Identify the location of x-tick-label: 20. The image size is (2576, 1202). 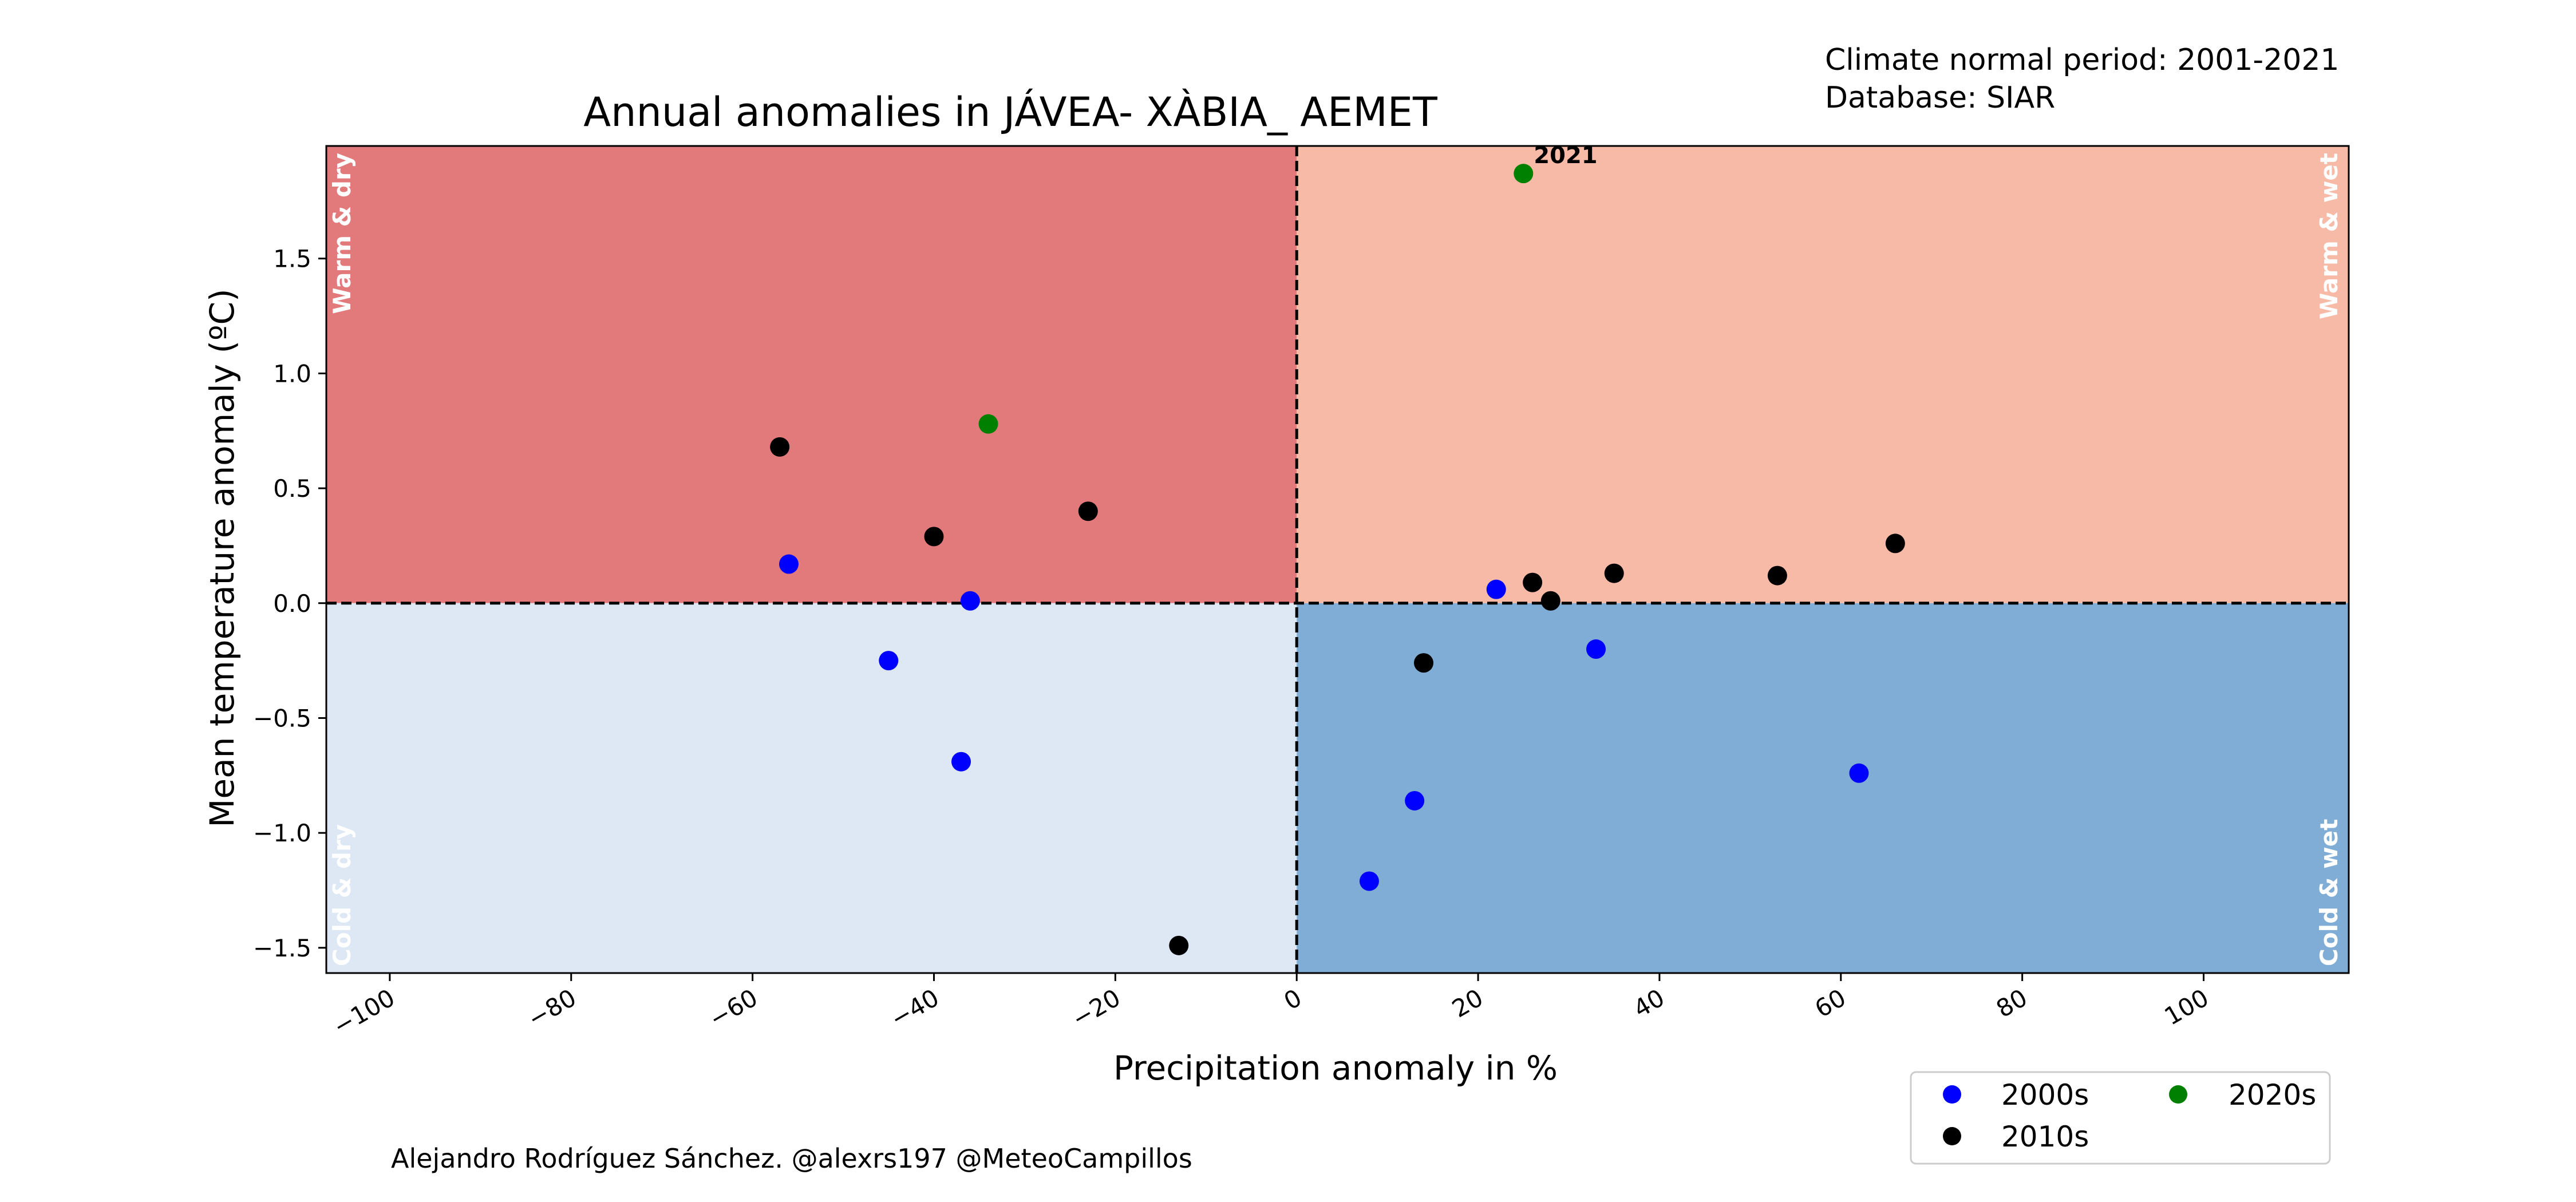
(1467, 1003).